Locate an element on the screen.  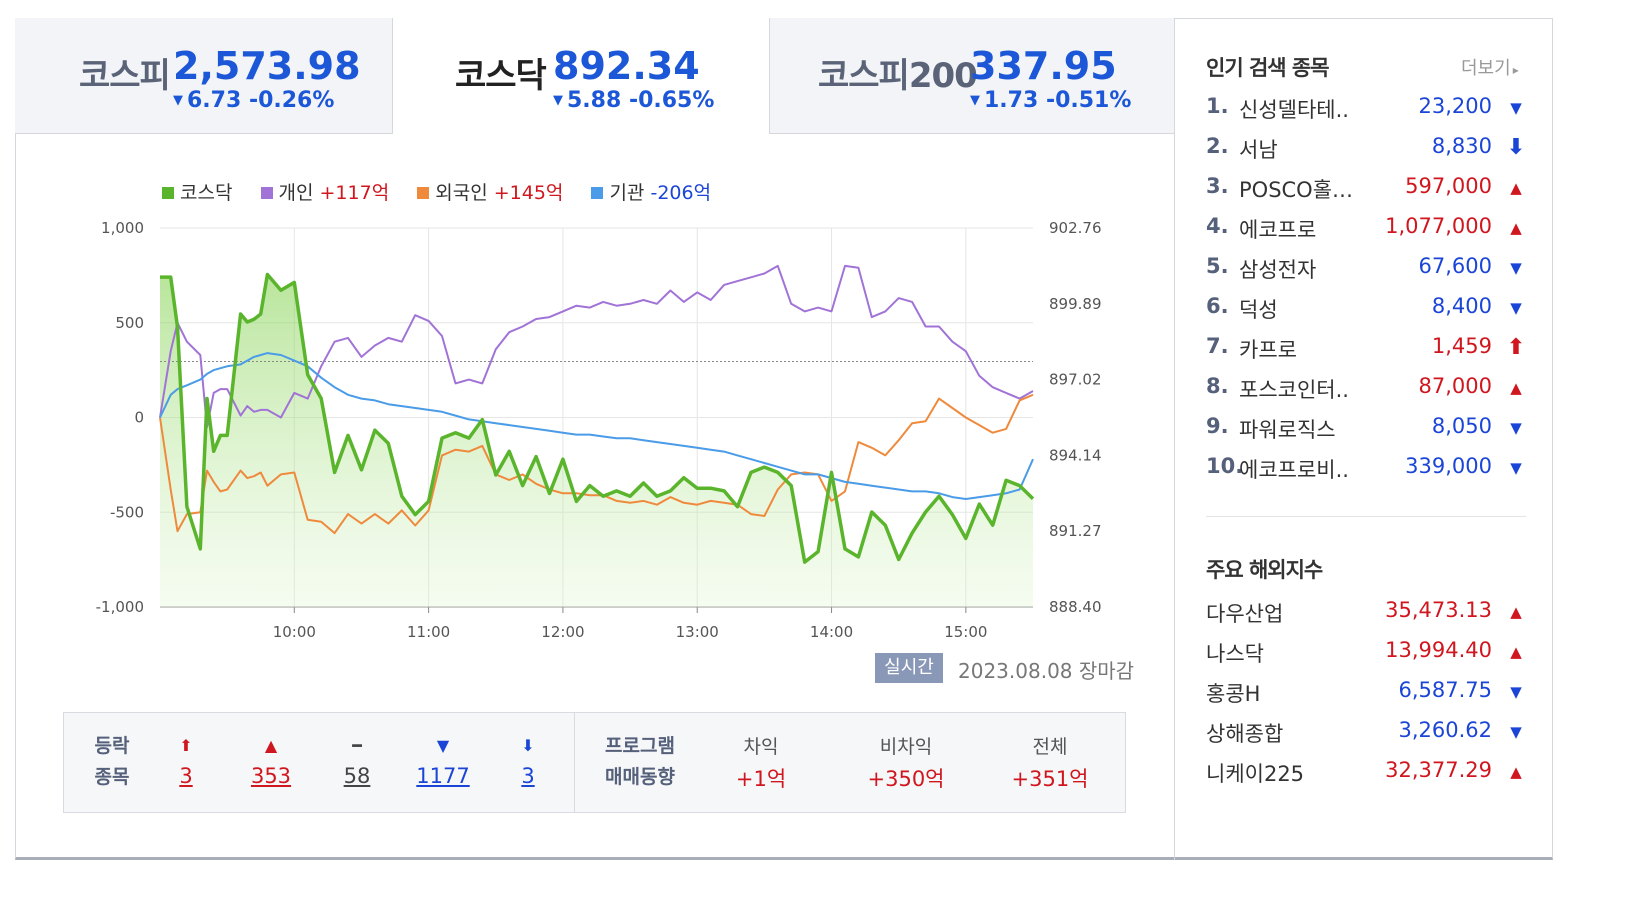
stock-name: 에코프로 is located at coordinates (1278, 230).